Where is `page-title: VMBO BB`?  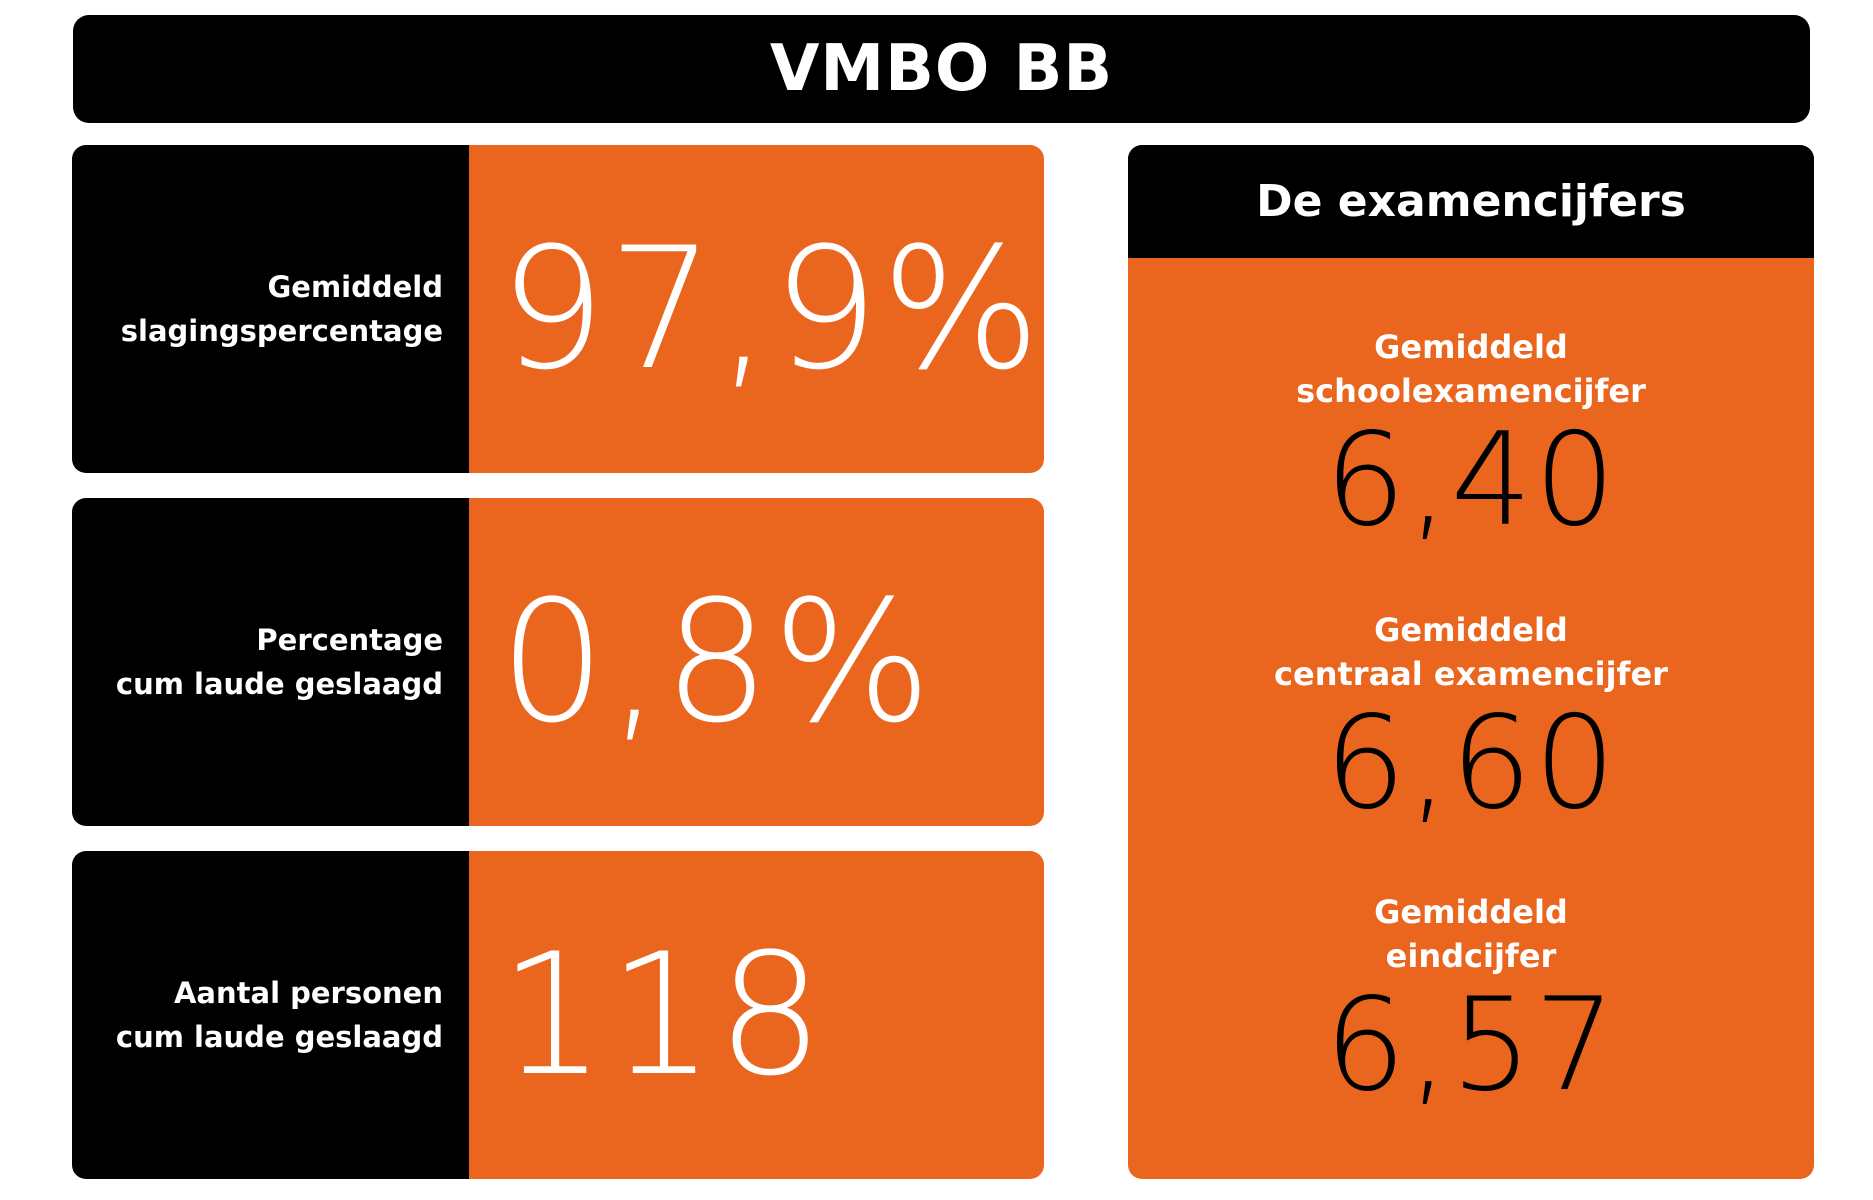
page-title: VMBO BB is located at coordinates (941, 69).